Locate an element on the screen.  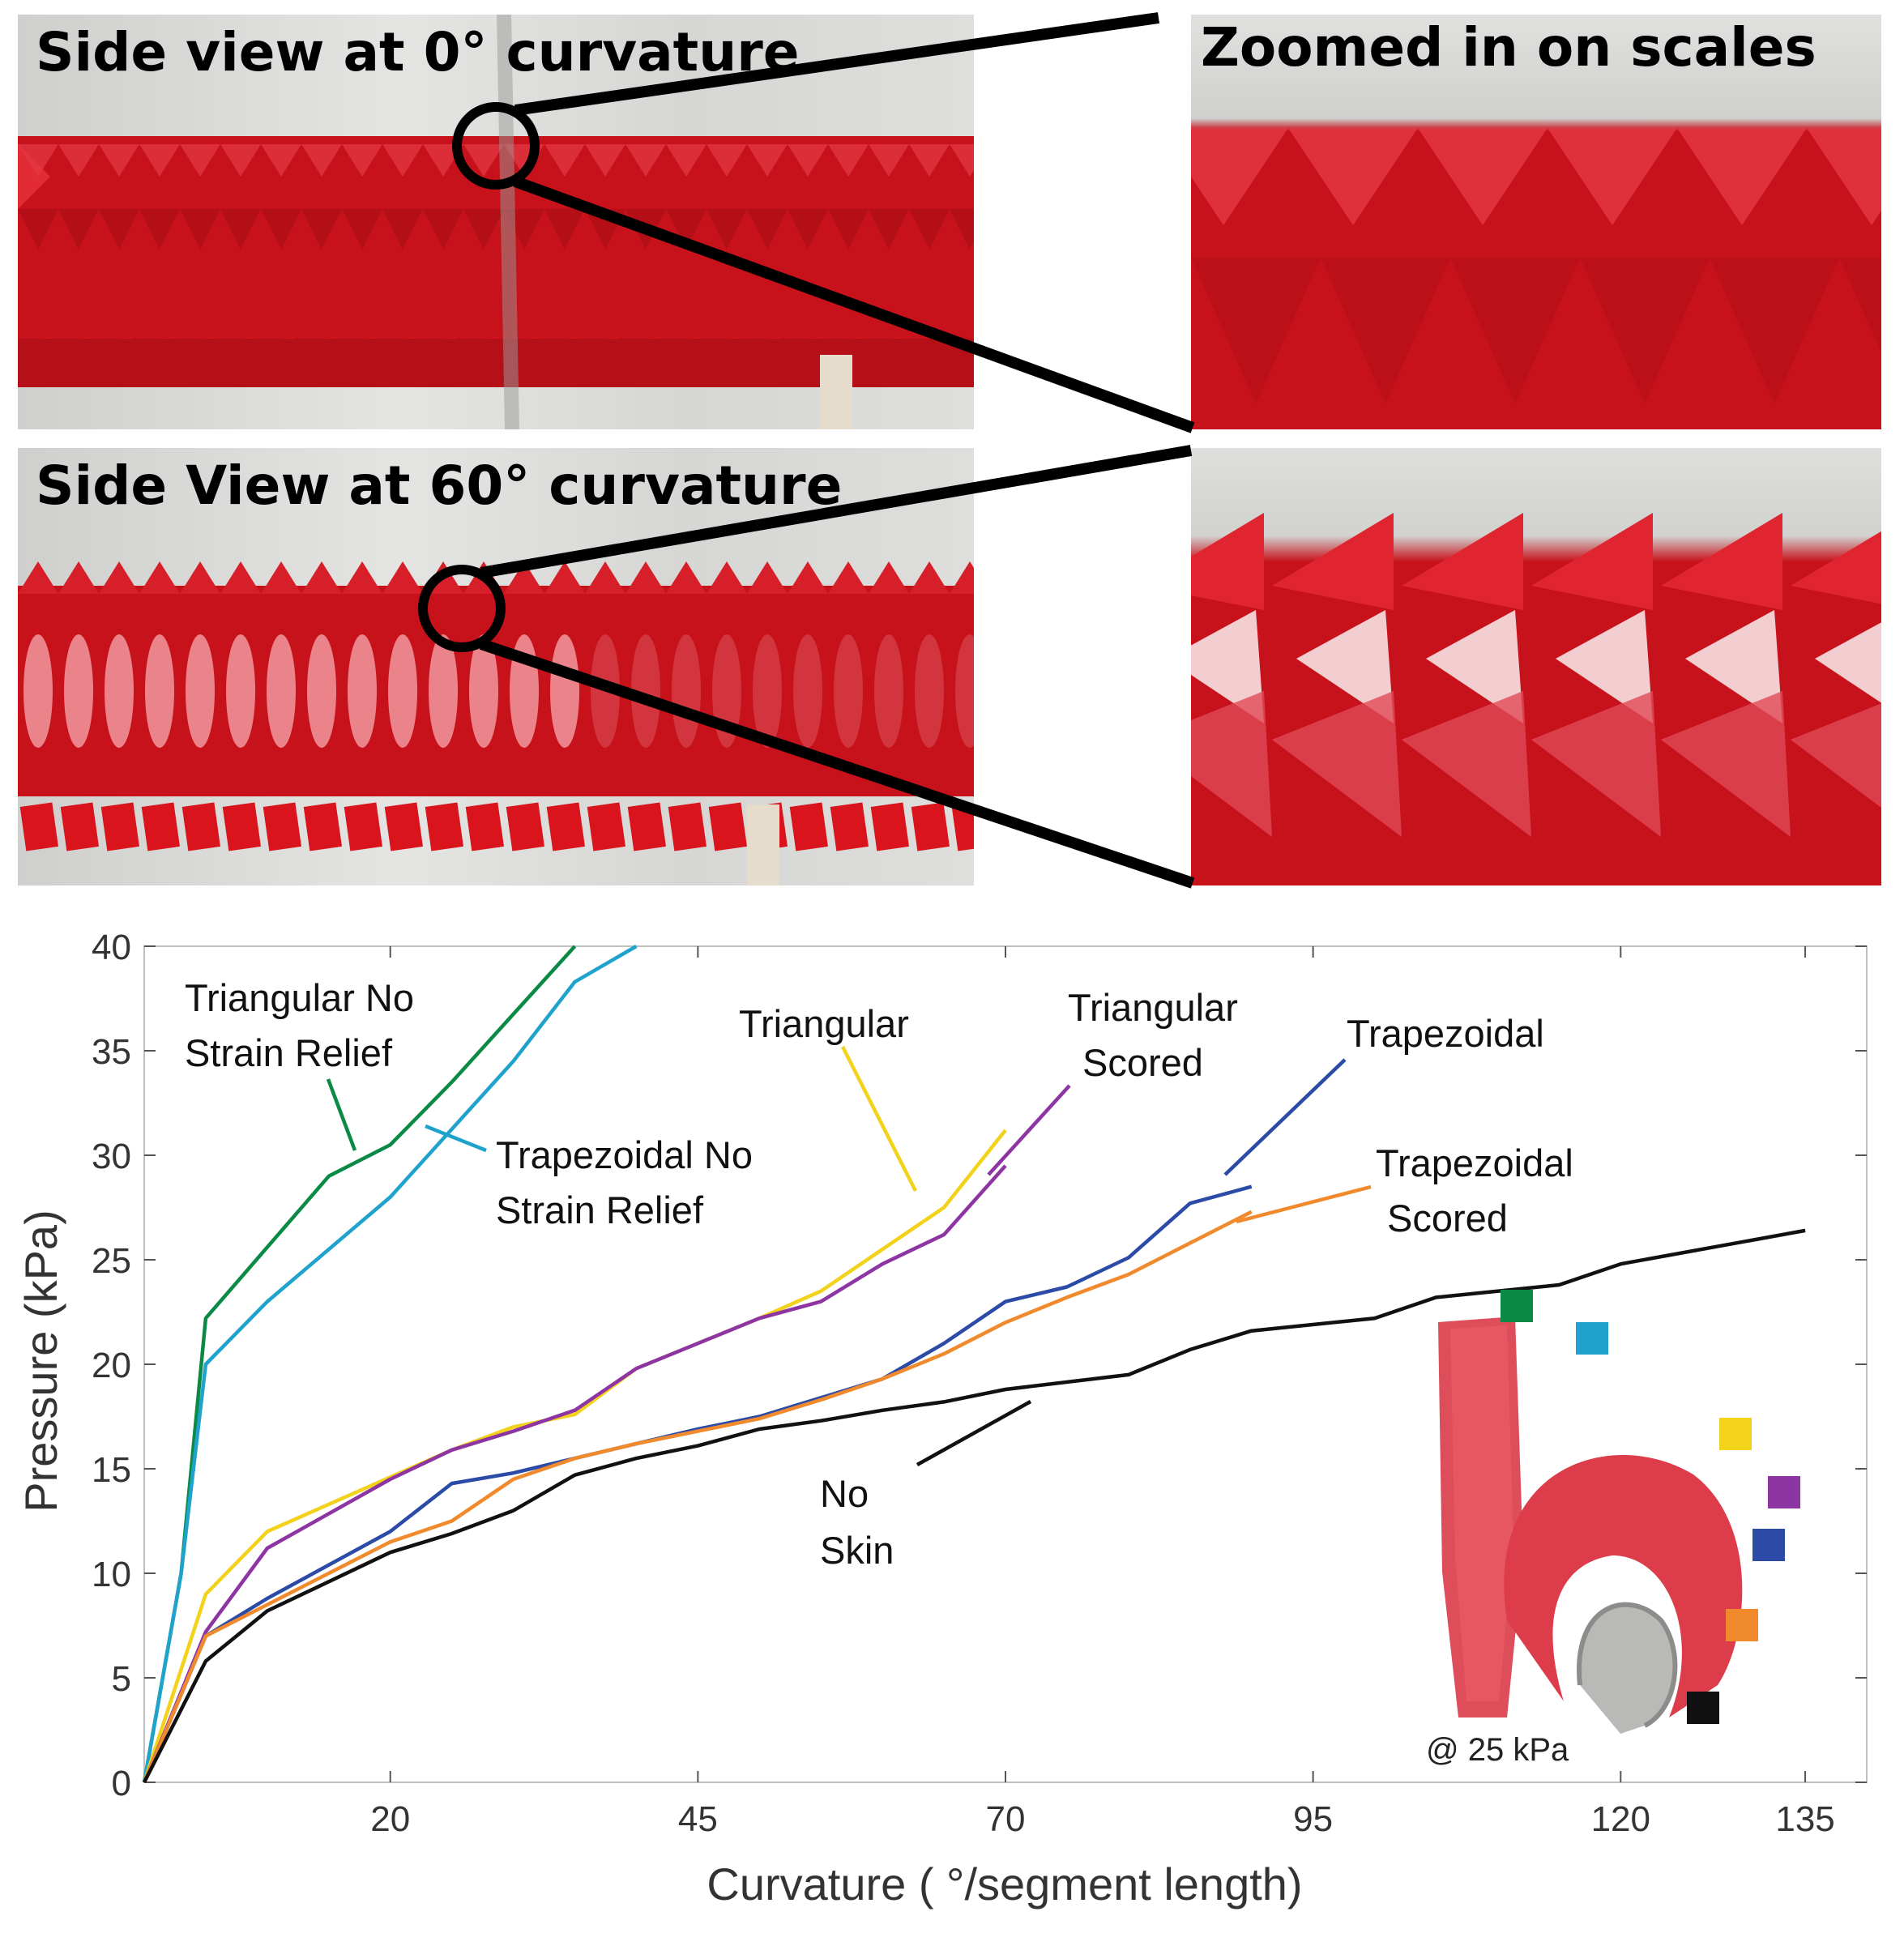
magnifier-circle-0deg is located at coordinates (496, 146).